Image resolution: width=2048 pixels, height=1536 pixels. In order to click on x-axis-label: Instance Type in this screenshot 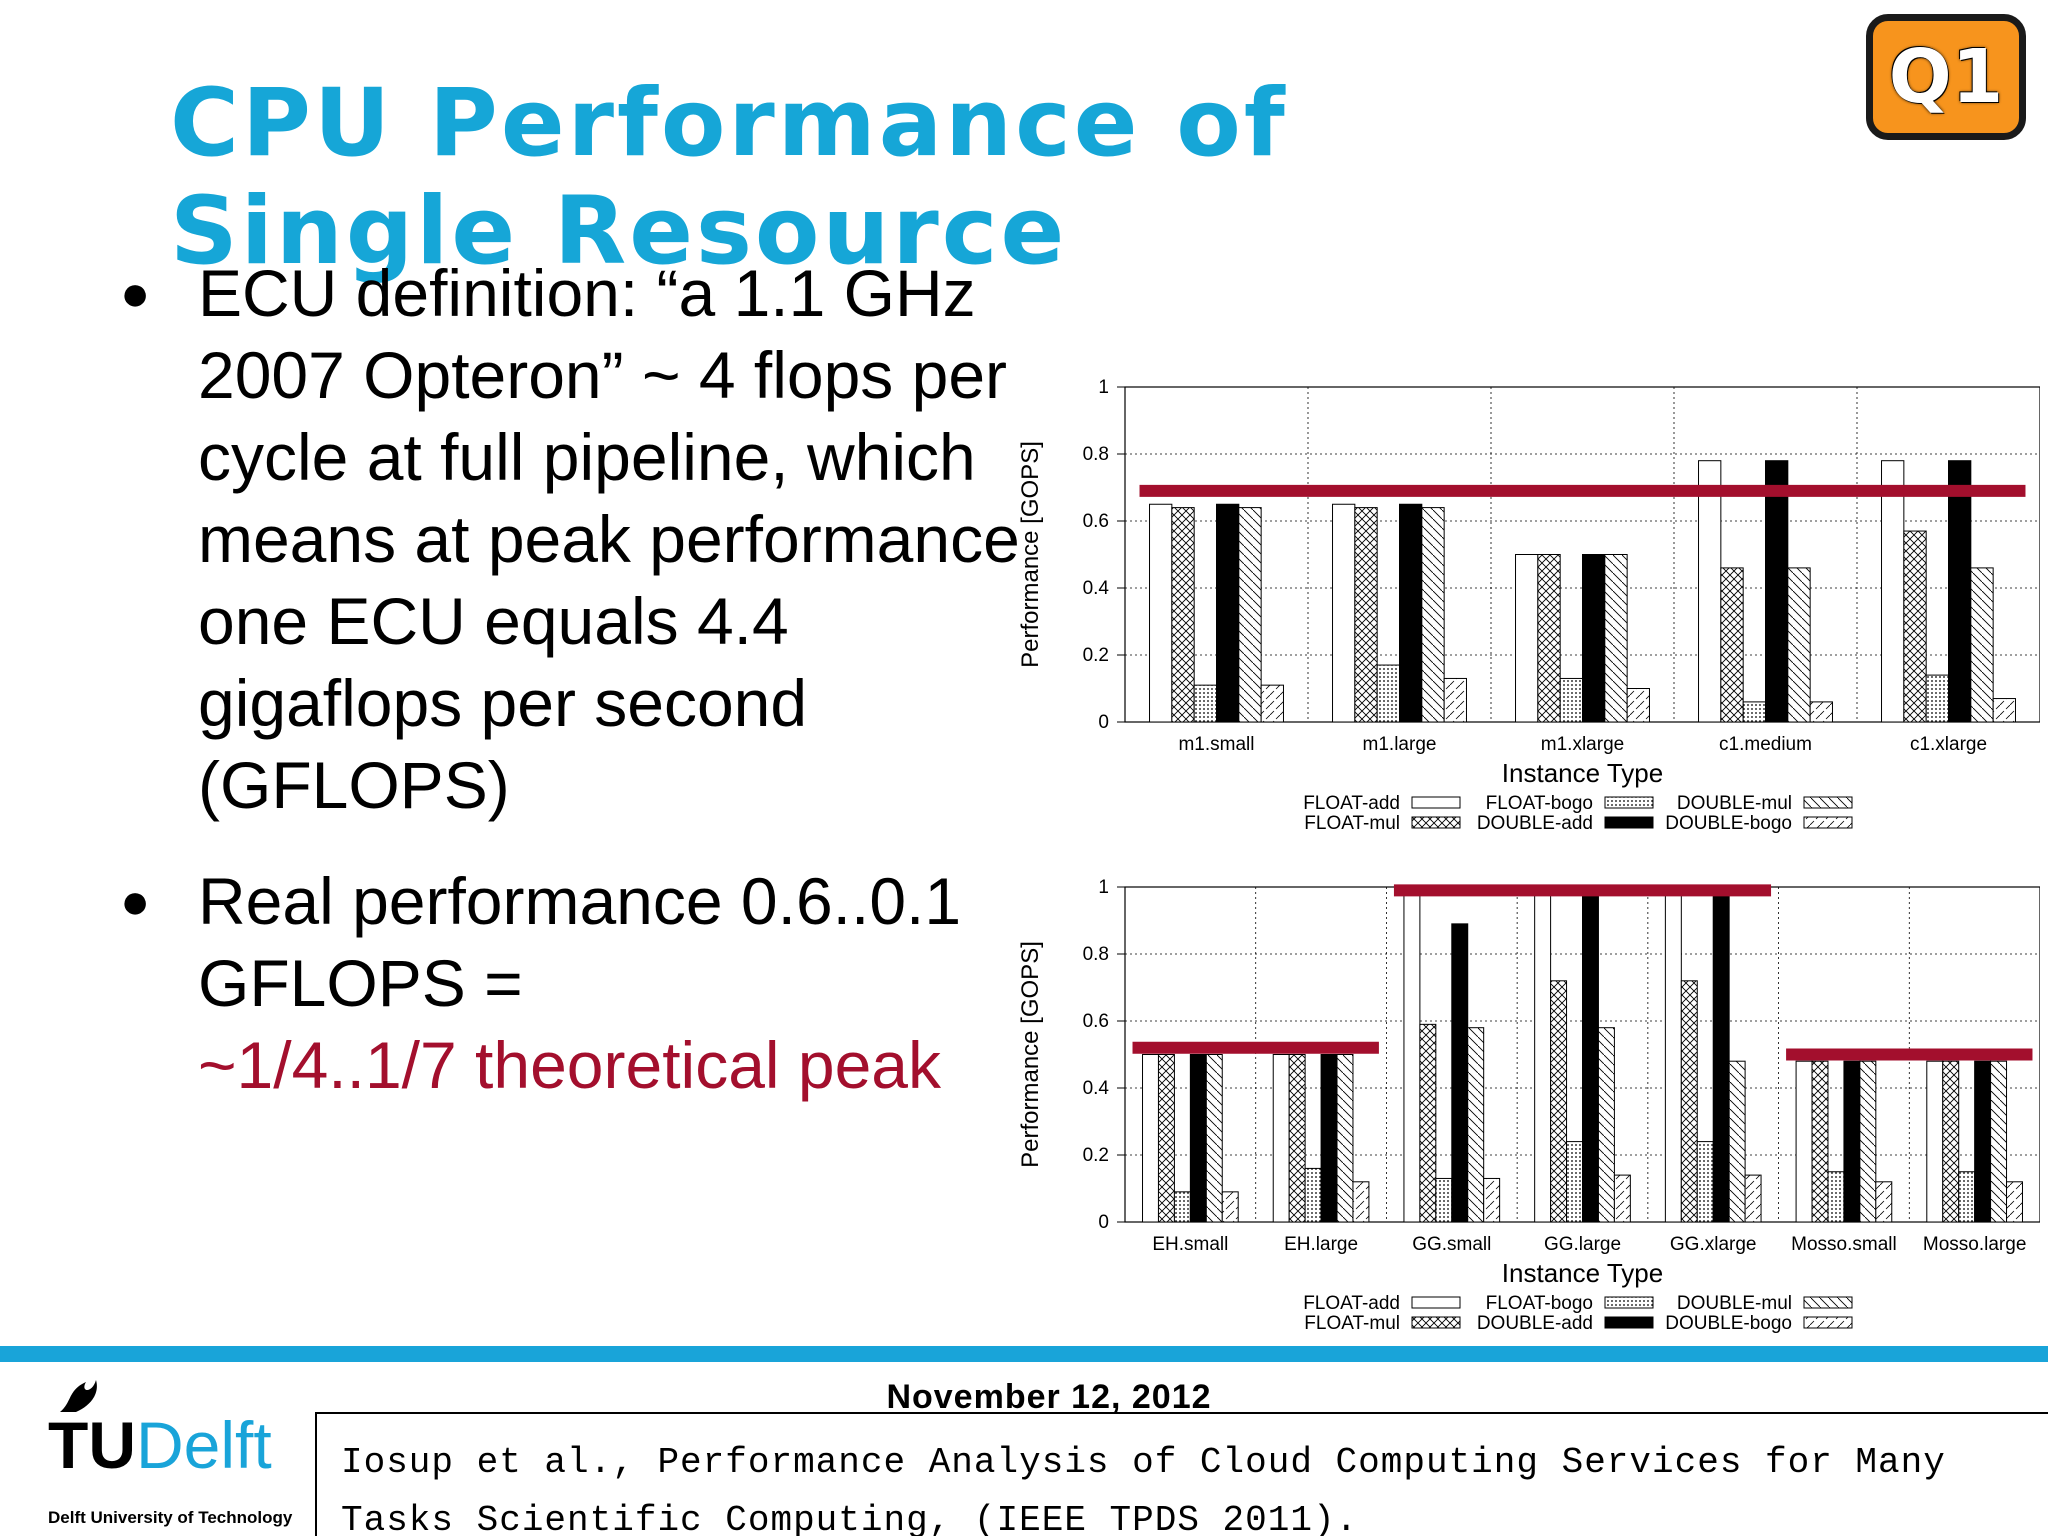, I will do `click(1582, 773)`.